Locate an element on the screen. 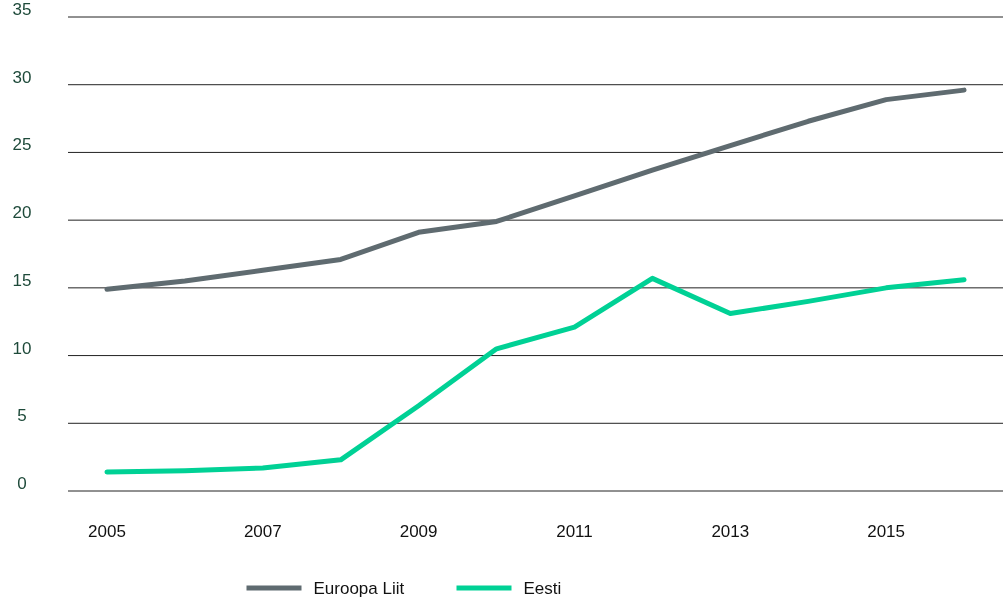 The width and height of the screenshot is (1003, 602). x-tick-label: 2015 is located at coordinates (886, 531).